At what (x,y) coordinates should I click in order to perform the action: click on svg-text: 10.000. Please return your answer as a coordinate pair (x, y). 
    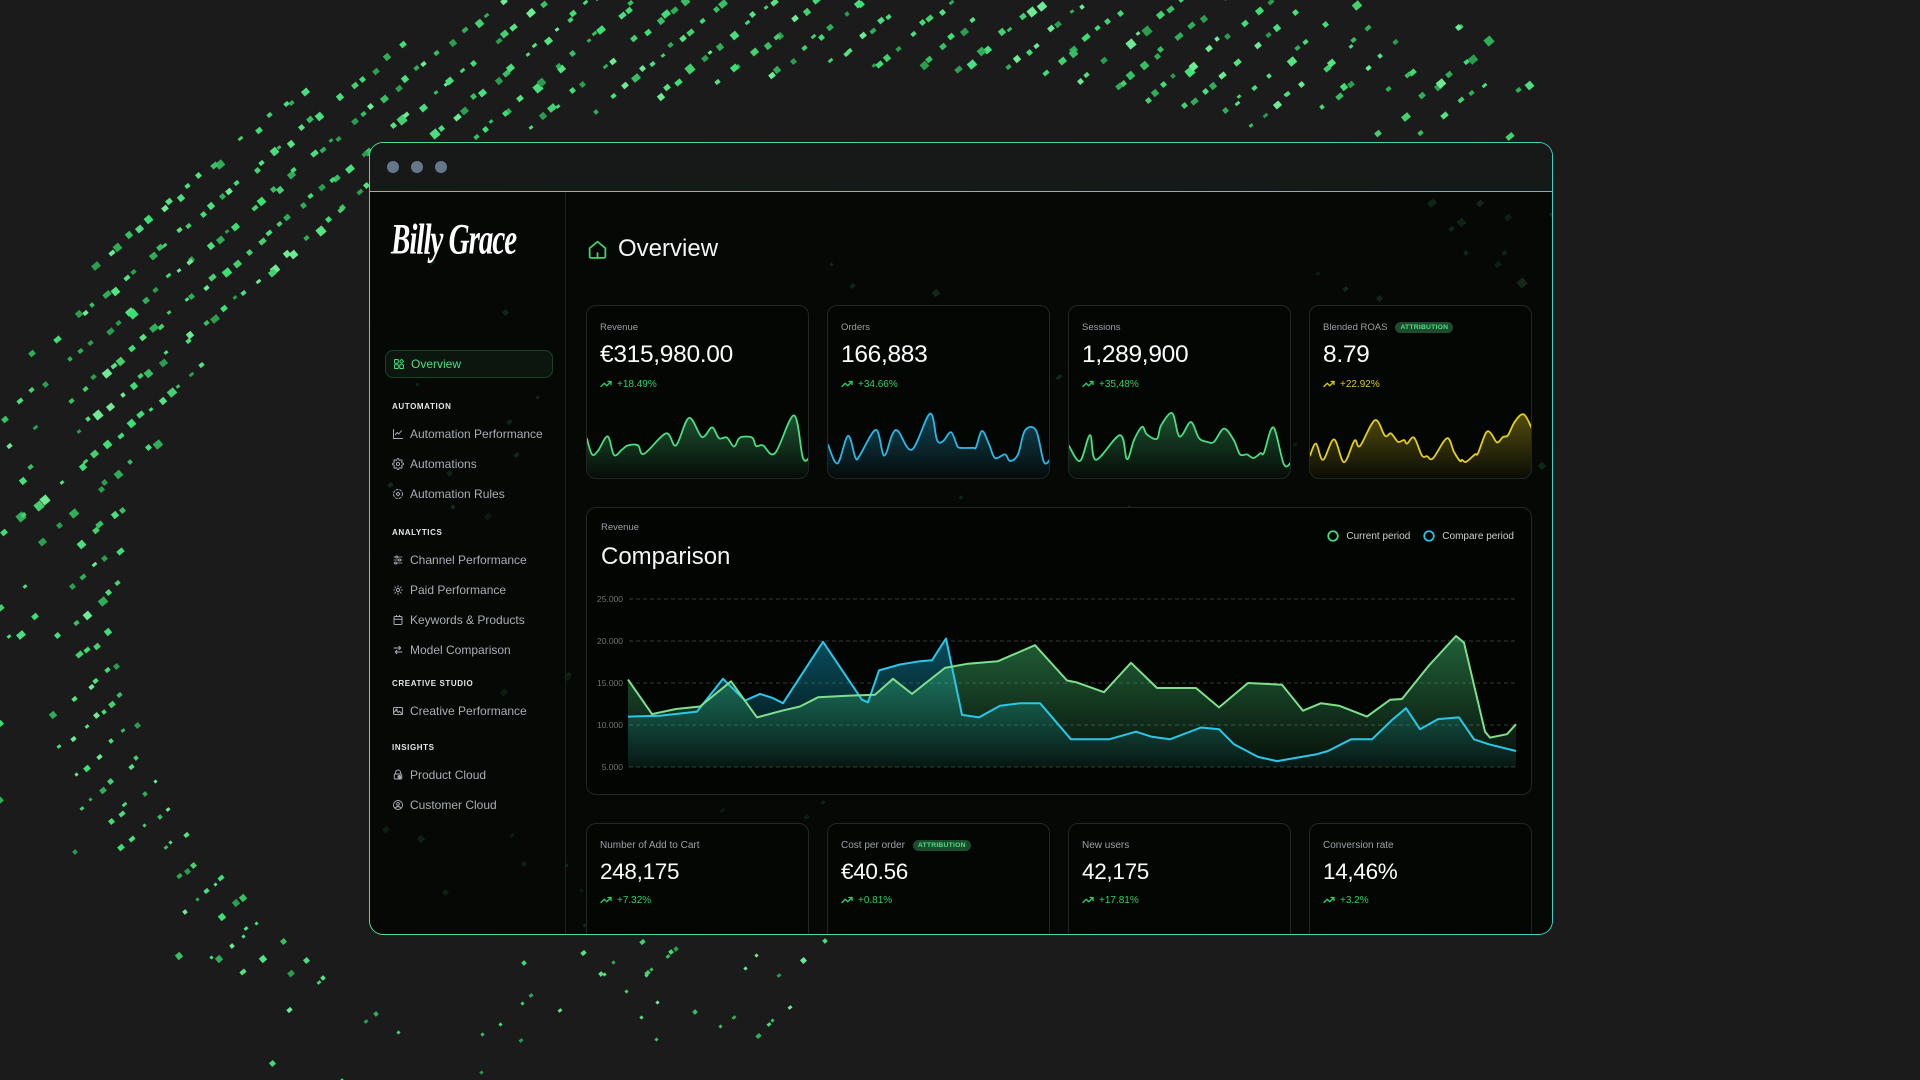
    Looking at the image, I should click on (610, 725).